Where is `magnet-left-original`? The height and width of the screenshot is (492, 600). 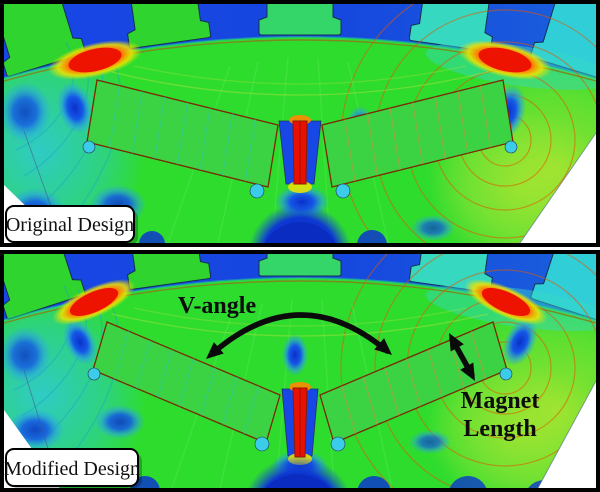
magnet-left-original is located at coordinates (182, 133).